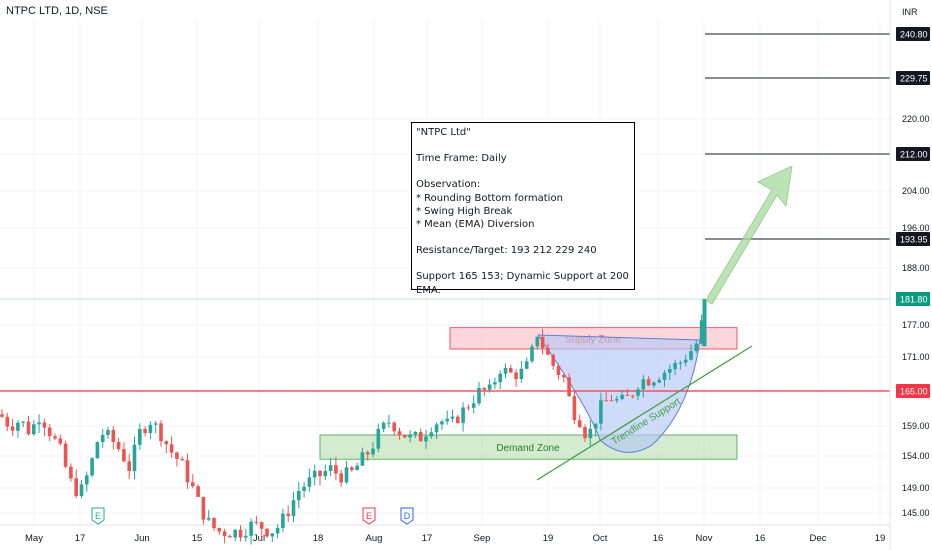 The height and width of the screenshot is (550, 932). I want to click on event-marker-label: D, so click(407, 516).